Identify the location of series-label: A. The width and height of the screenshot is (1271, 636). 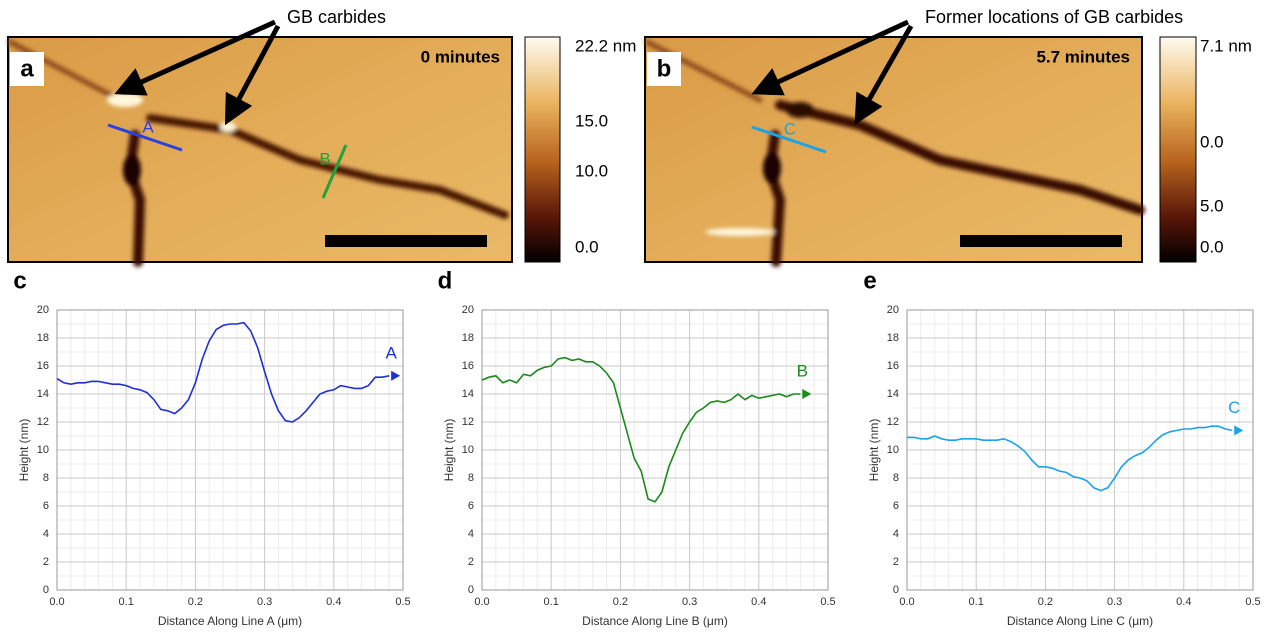
(391, 352).